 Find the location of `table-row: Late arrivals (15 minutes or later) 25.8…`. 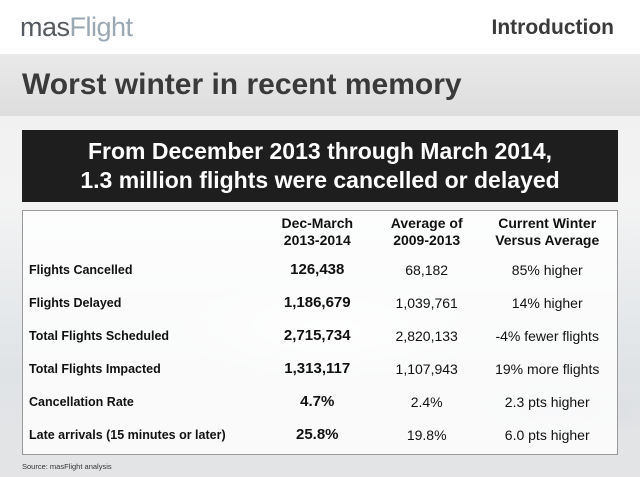

table-row: Late arrivals (15 minutes or later) 25.8… is located at coordinates (320, 434).